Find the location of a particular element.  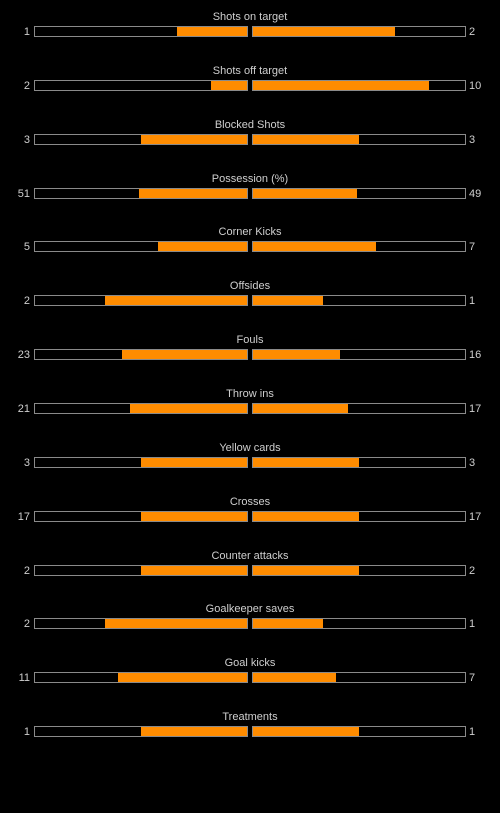

away-value: 16 is located at coordinates (475, 355).